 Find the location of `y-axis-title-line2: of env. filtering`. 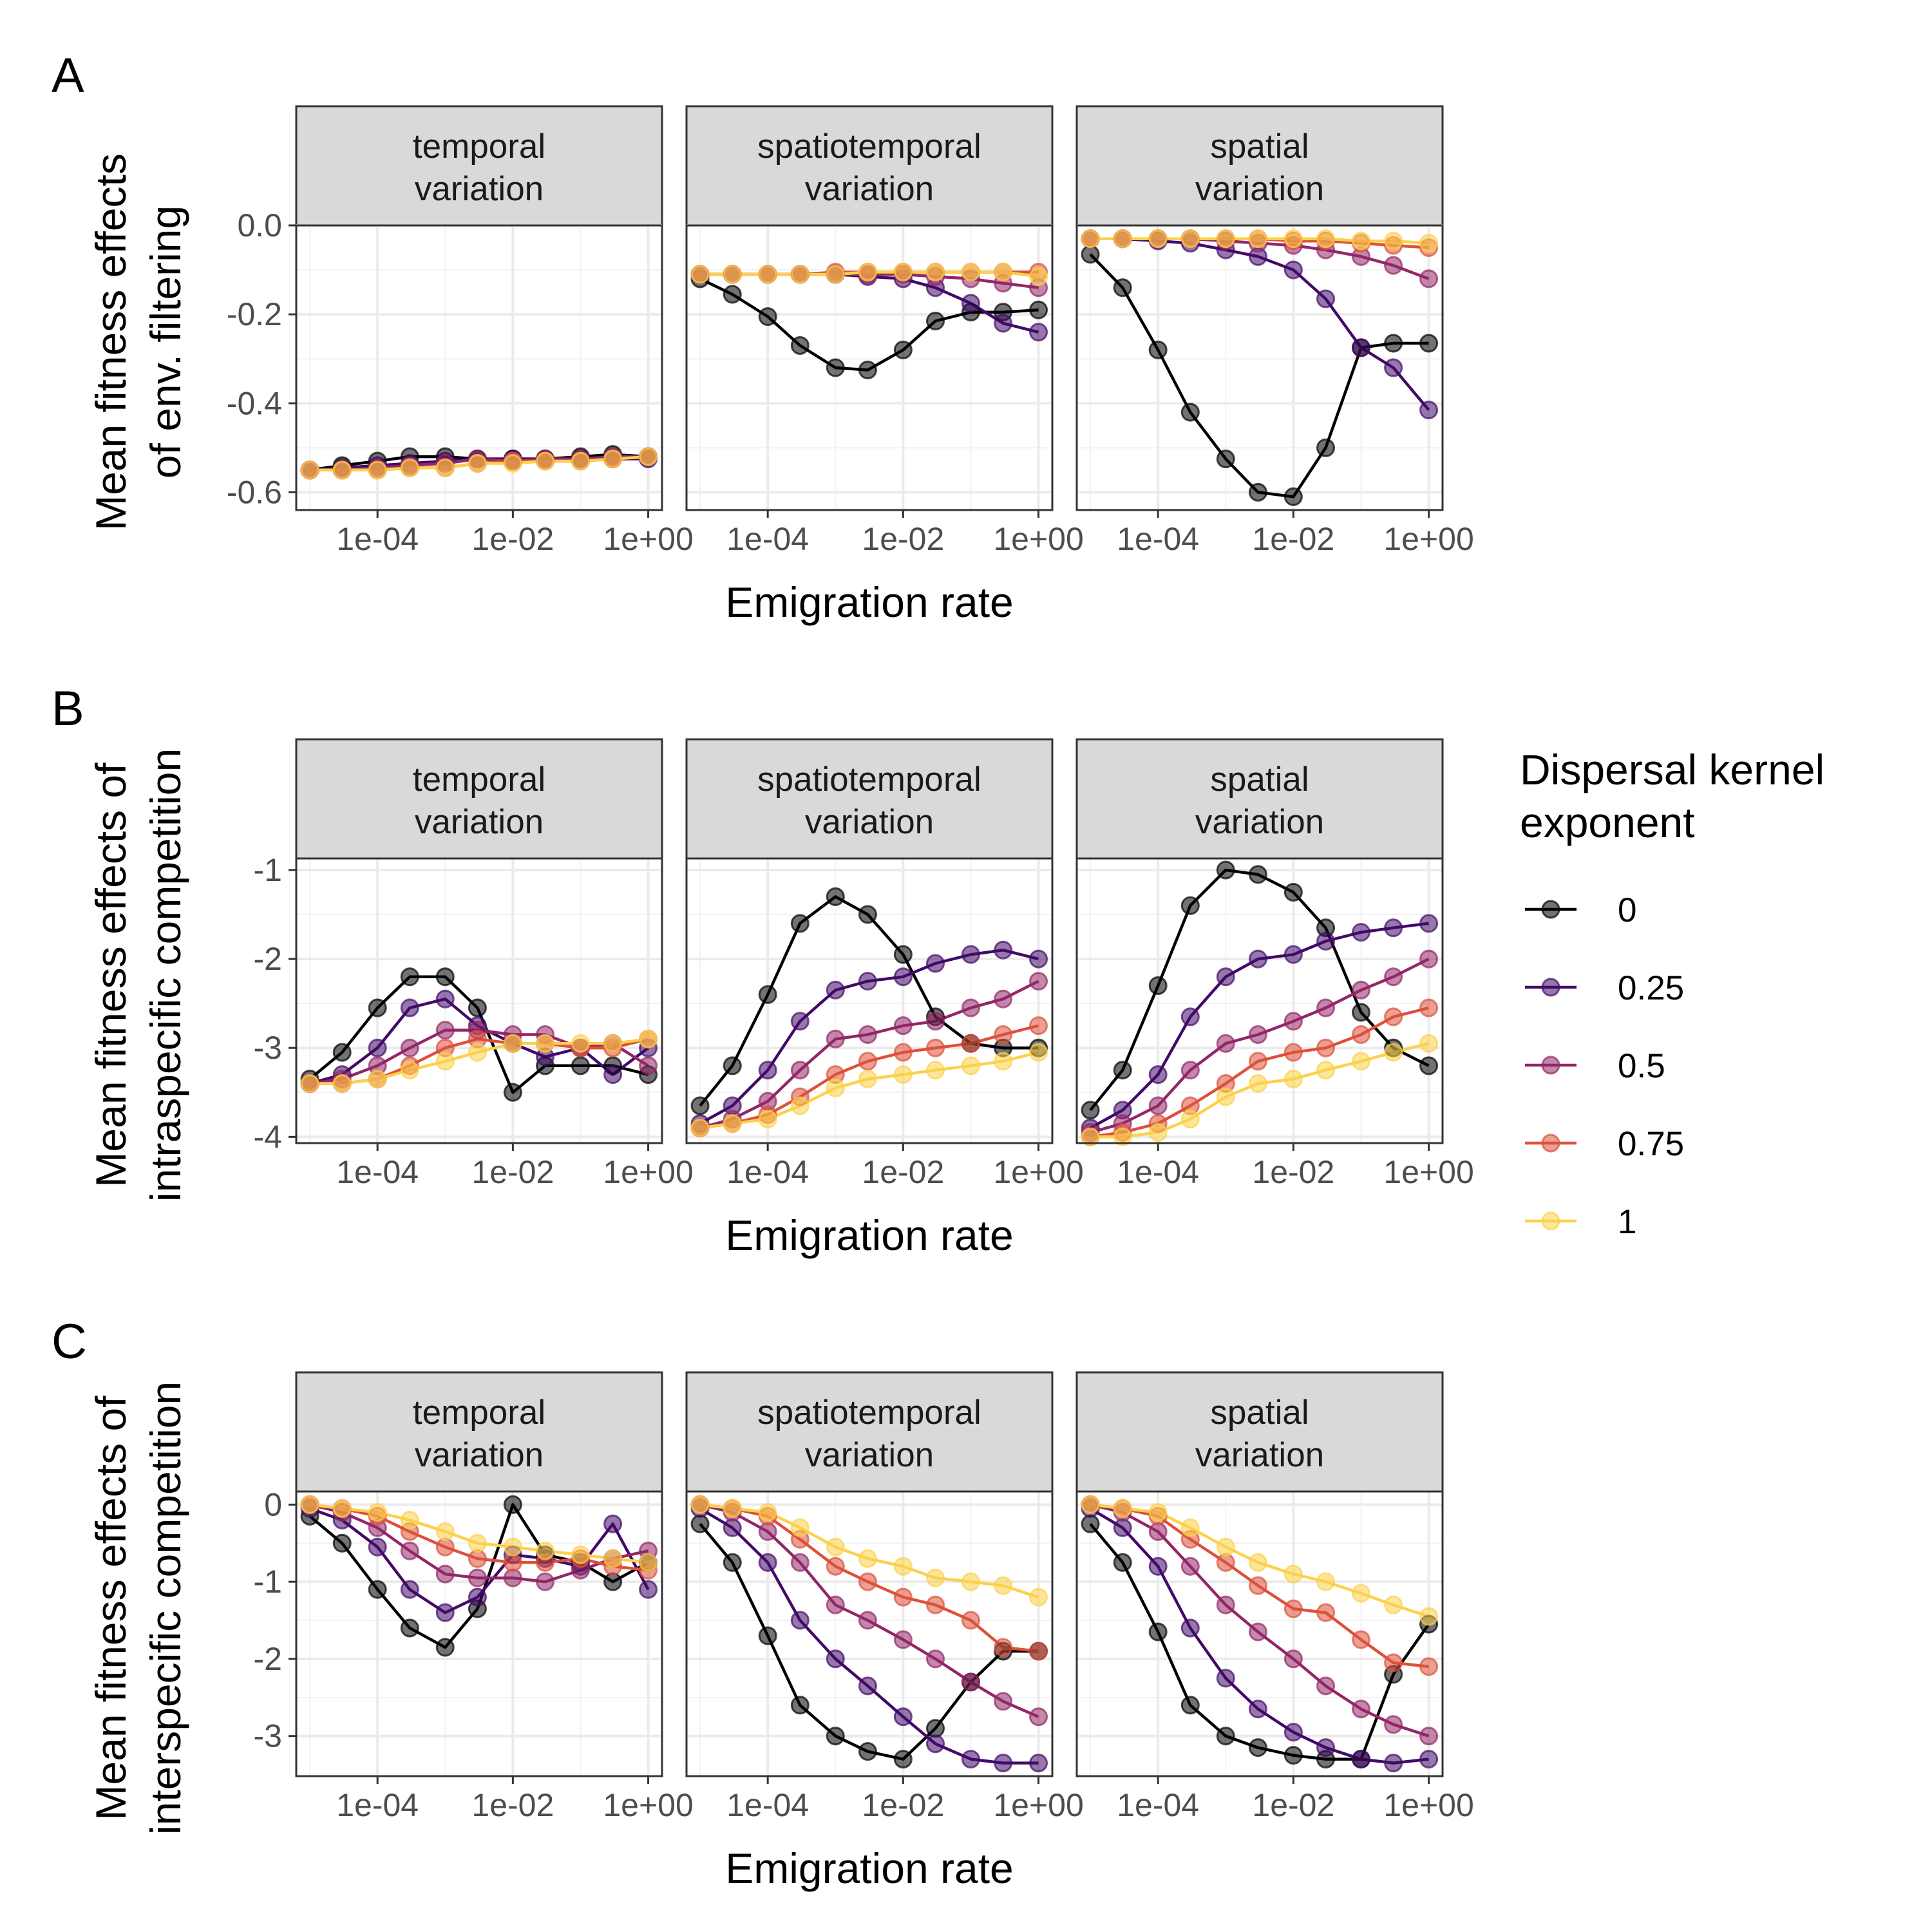

y-axis-title-line2: of env. filtering is located at coordinates (166, 341).